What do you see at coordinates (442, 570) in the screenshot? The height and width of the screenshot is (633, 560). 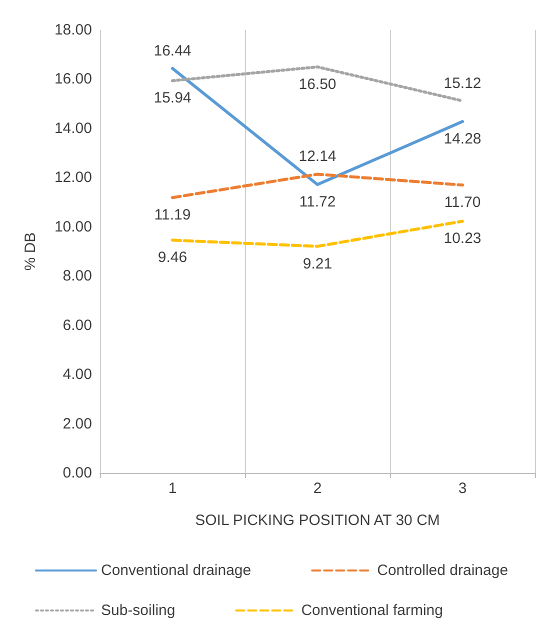 I see `legend-label: Controlled drainage` at bounding box center [442, 570].